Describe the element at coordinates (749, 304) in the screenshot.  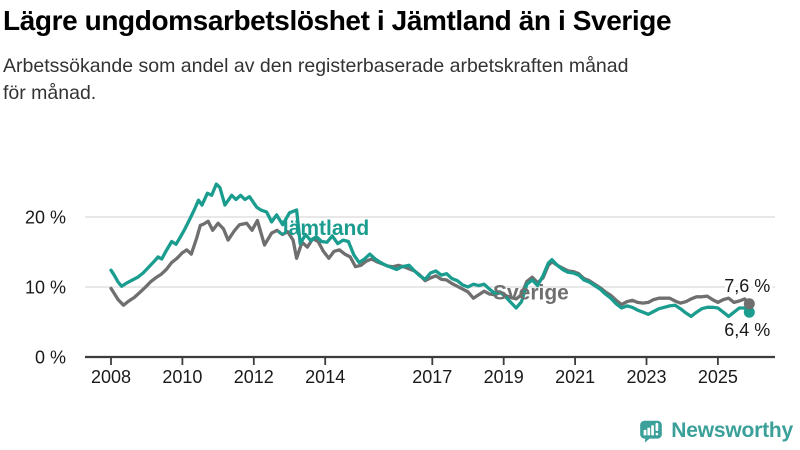
I see `sverige-end-dot` at that location.